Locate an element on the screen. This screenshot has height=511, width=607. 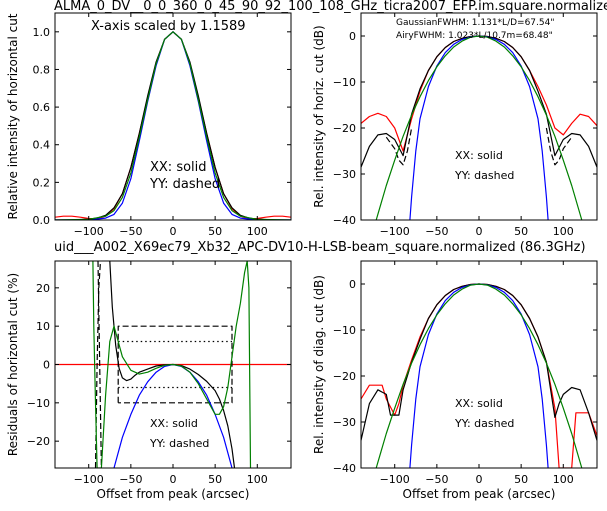
y-tick-label: 10 is located at coordinates (43, 326).